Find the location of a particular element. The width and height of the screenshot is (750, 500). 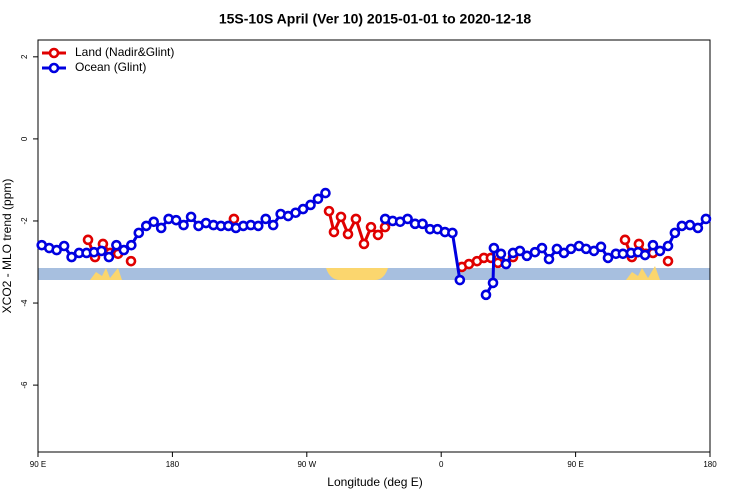

y-tick-label: -2 is located at coordinates (24, 221).